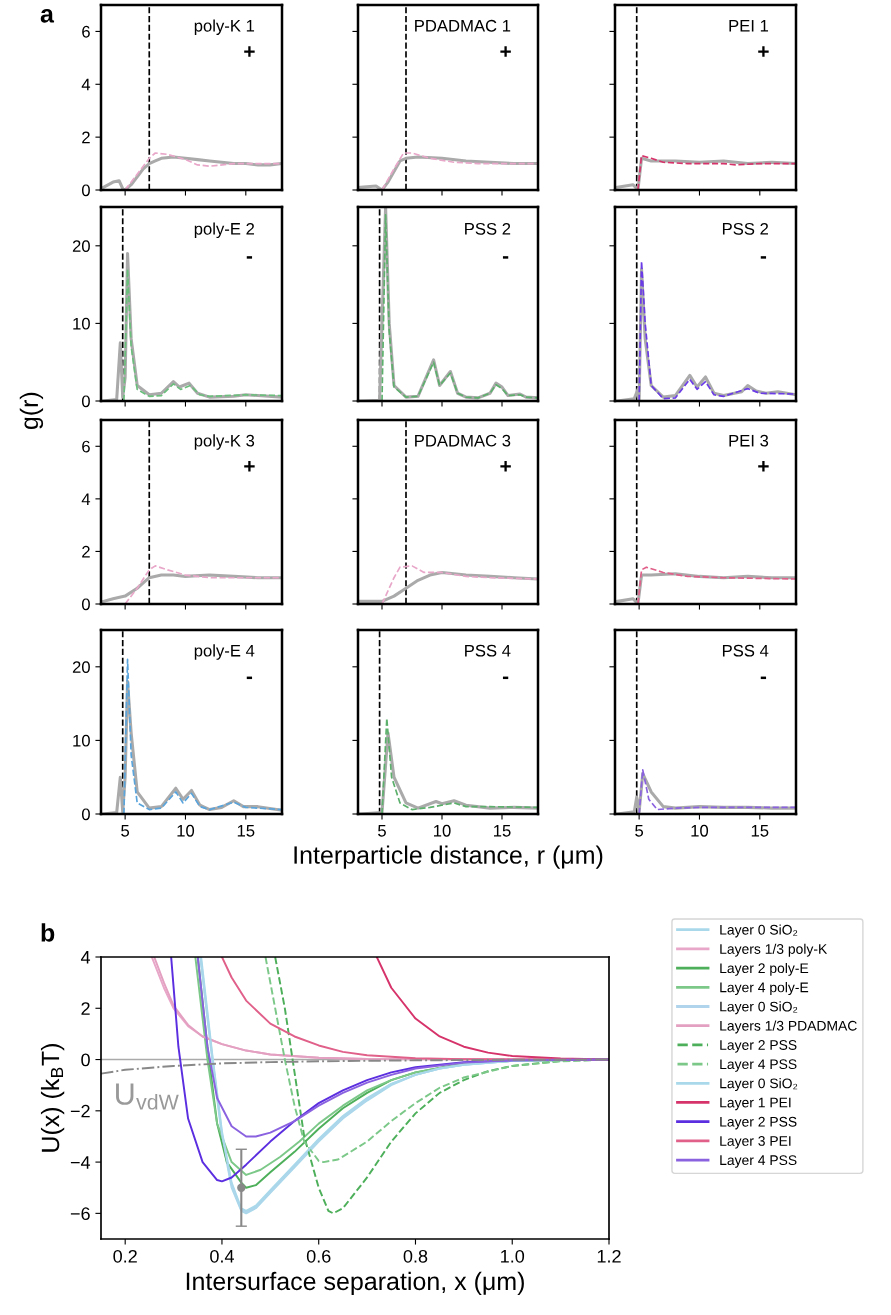  Describe the element at coordinates (749, 440) in the screenshot. I see `annotation: PEI 3` at that location.